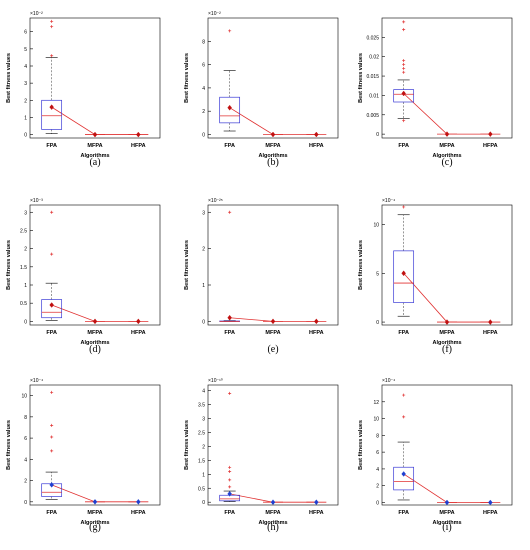 The width and height of the screenshot is (530, 550). Describe the element at coordinates (374, 58) in the screenshot. I see `y-tick-label: 0.02` at that location.